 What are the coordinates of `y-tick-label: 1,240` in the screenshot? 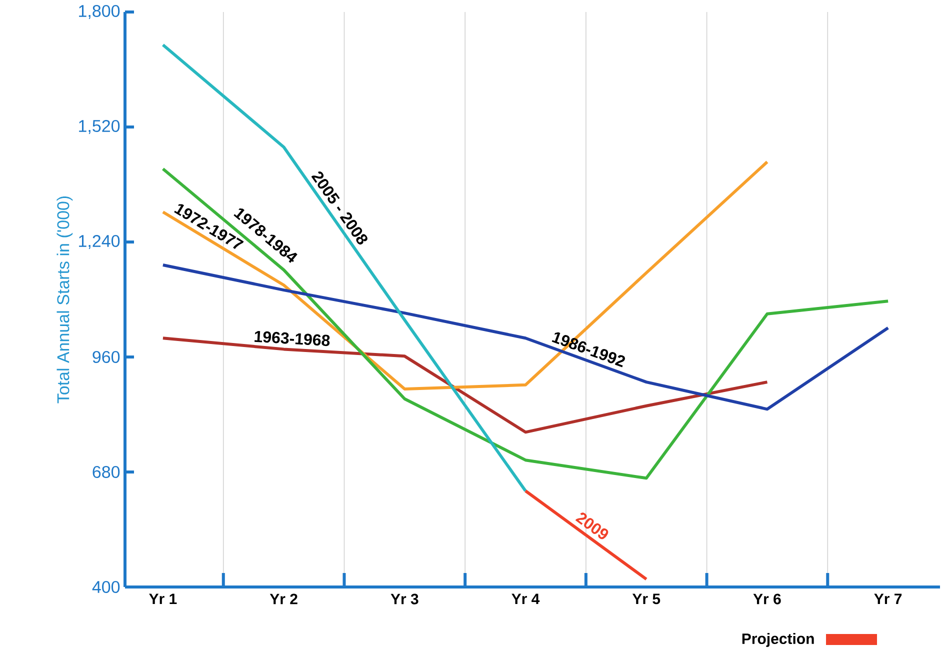 It's located at (99, 242).